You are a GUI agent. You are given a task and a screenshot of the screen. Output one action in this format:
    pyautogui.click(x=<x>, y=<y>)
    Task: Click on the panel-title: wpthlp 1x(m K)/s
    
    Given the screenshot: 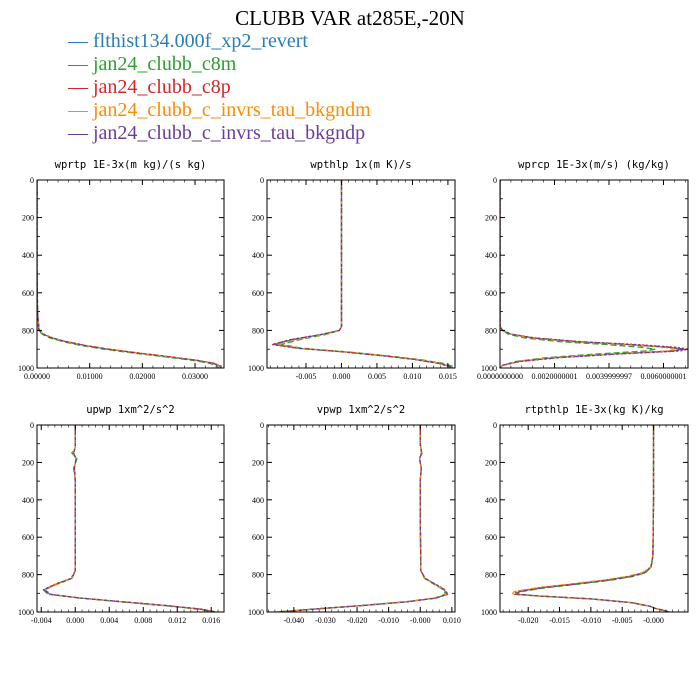 What is the action you would take?
    pyautogui.click(x=360, y=165)
    